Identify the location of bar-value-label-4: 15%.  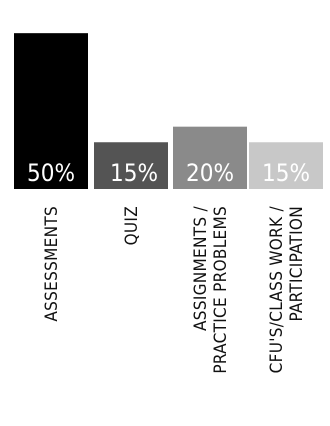
(286, 173).